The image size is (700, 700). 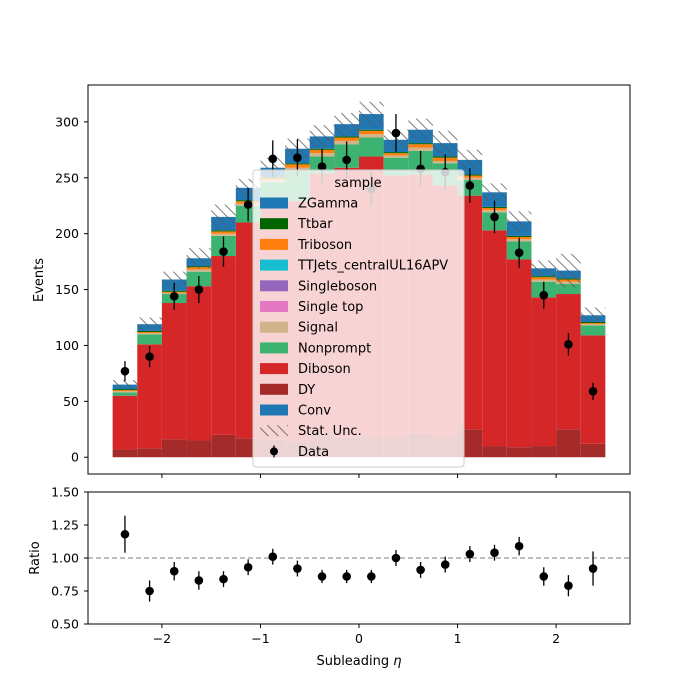 I want to click on ratio-x-tick-label: −2, so click(x=162, y=638).